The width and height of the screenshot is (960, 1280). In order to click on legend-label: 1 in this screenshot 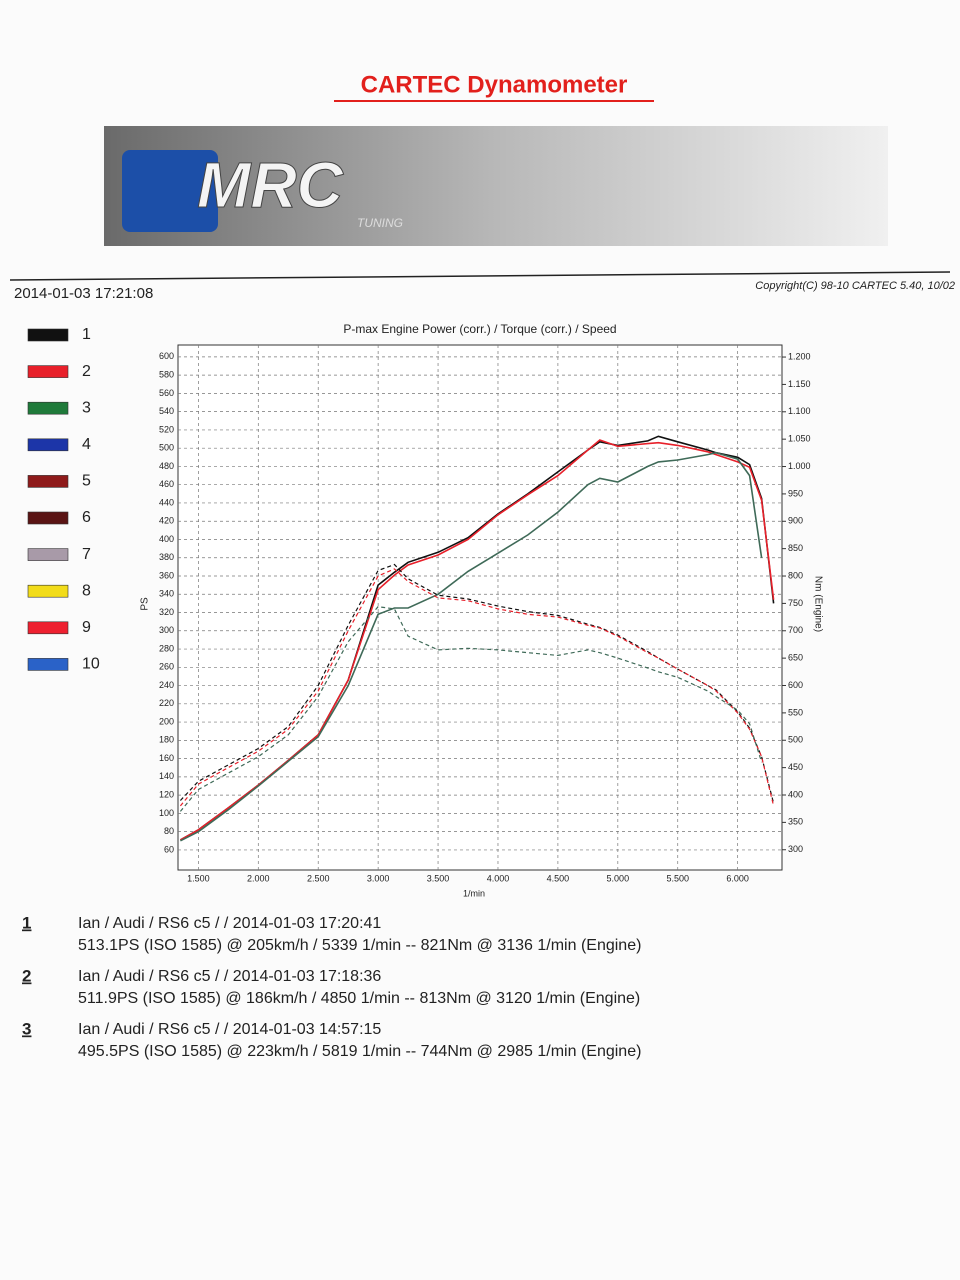, I will do `click(86, 334)`.